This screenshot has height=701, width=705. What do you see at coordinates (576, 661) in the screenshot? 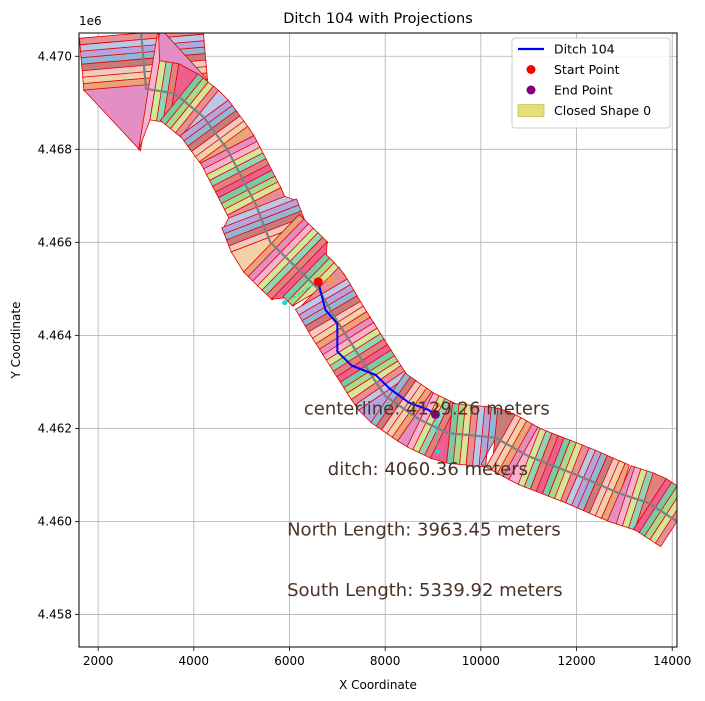
I see `x-tick-label: 12000` at bounding box center [576, 661].